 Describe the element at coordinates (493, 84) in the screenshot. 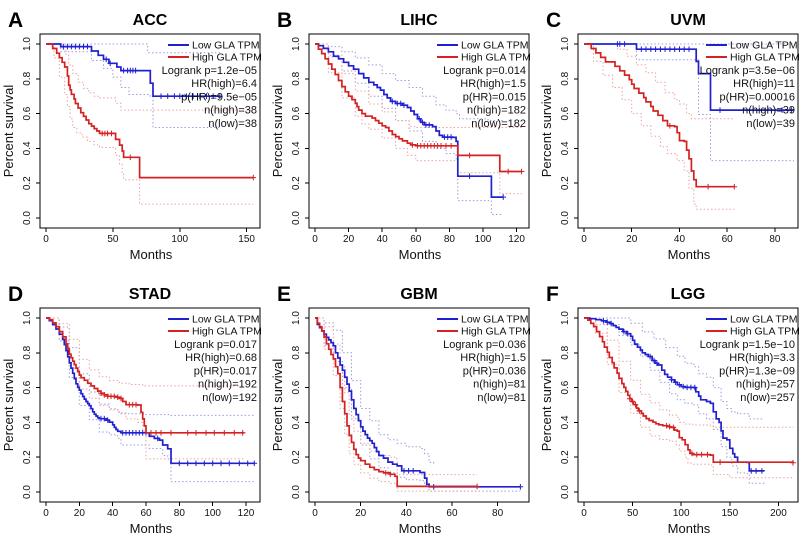

I see `stats-line: HR(high)=1.5` at that location.